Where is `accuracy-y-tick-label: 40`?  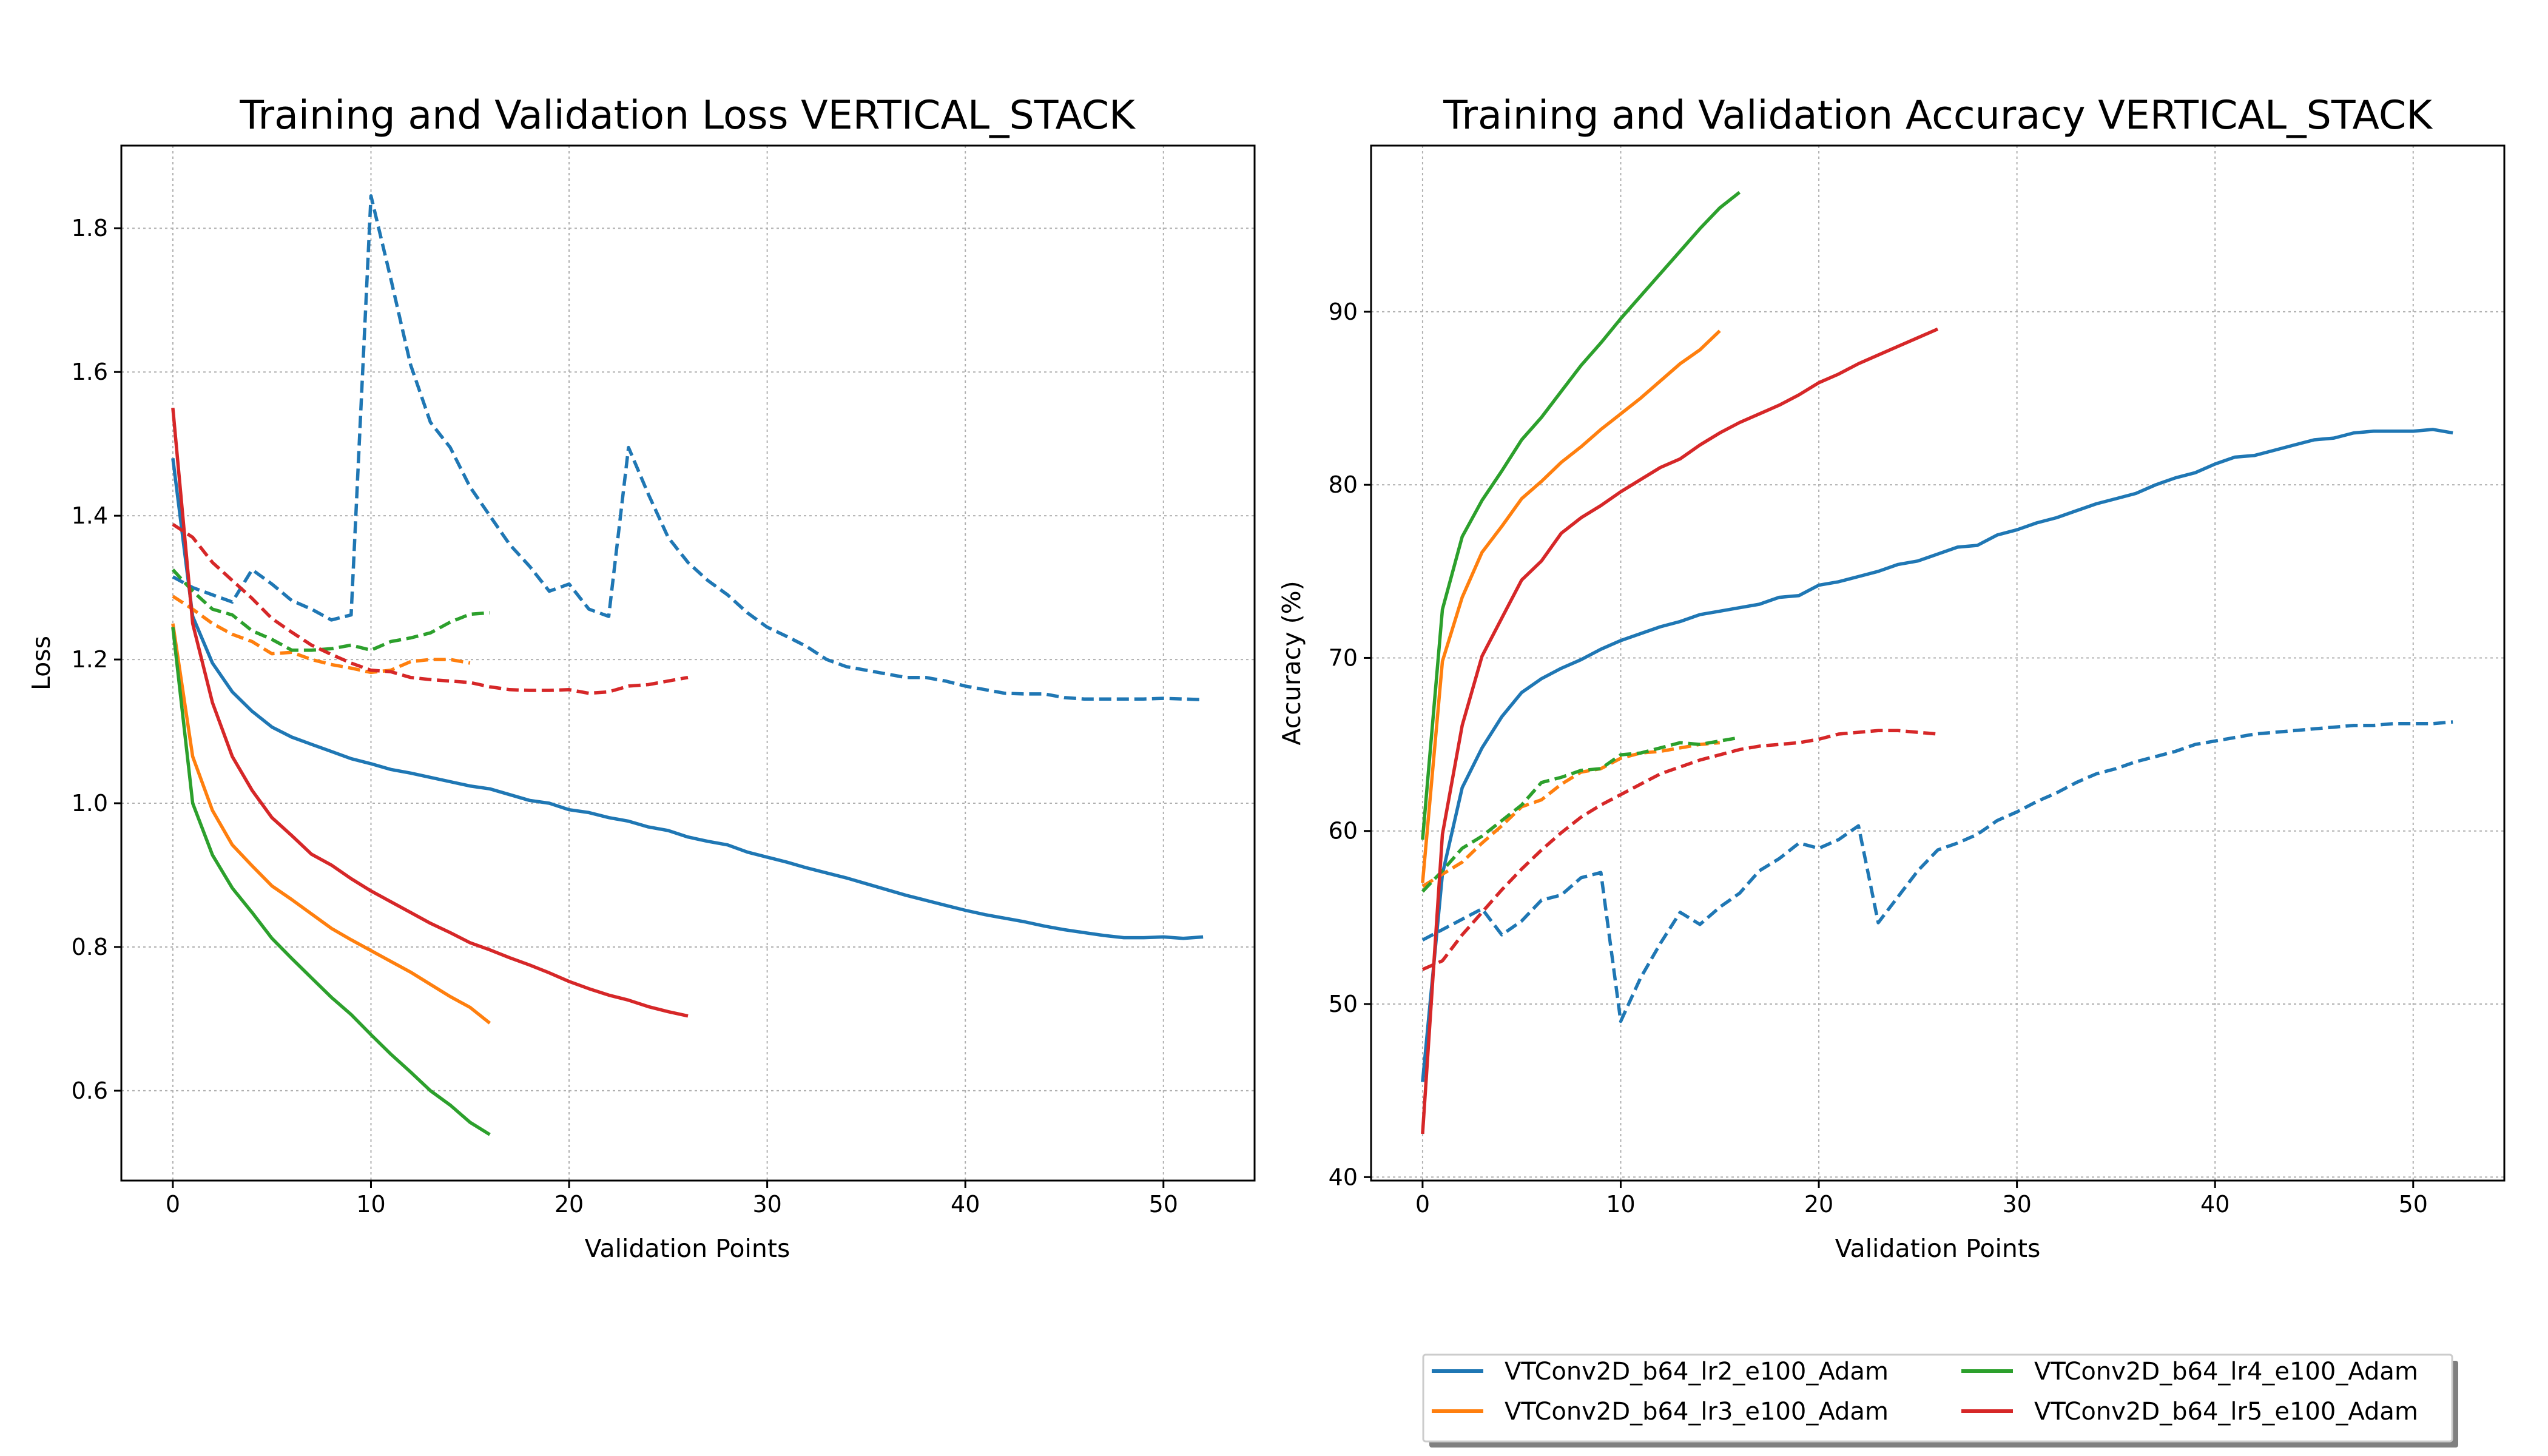 accuracy-y-tick-label: 40 is located at coordinates (1343, 1177).